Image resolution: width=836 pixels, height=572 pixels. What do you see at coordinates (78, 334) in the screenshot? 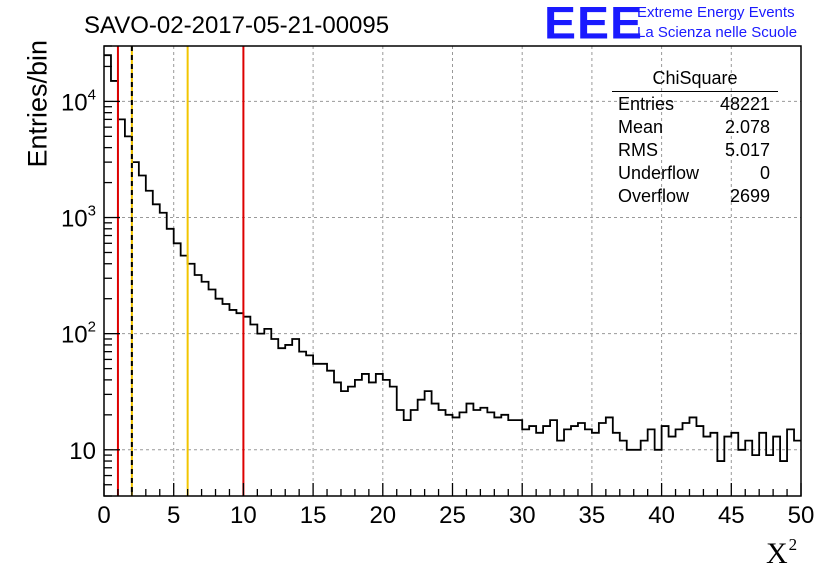
I see `y-tick-label: 10²` at bounding box center [78, 334].